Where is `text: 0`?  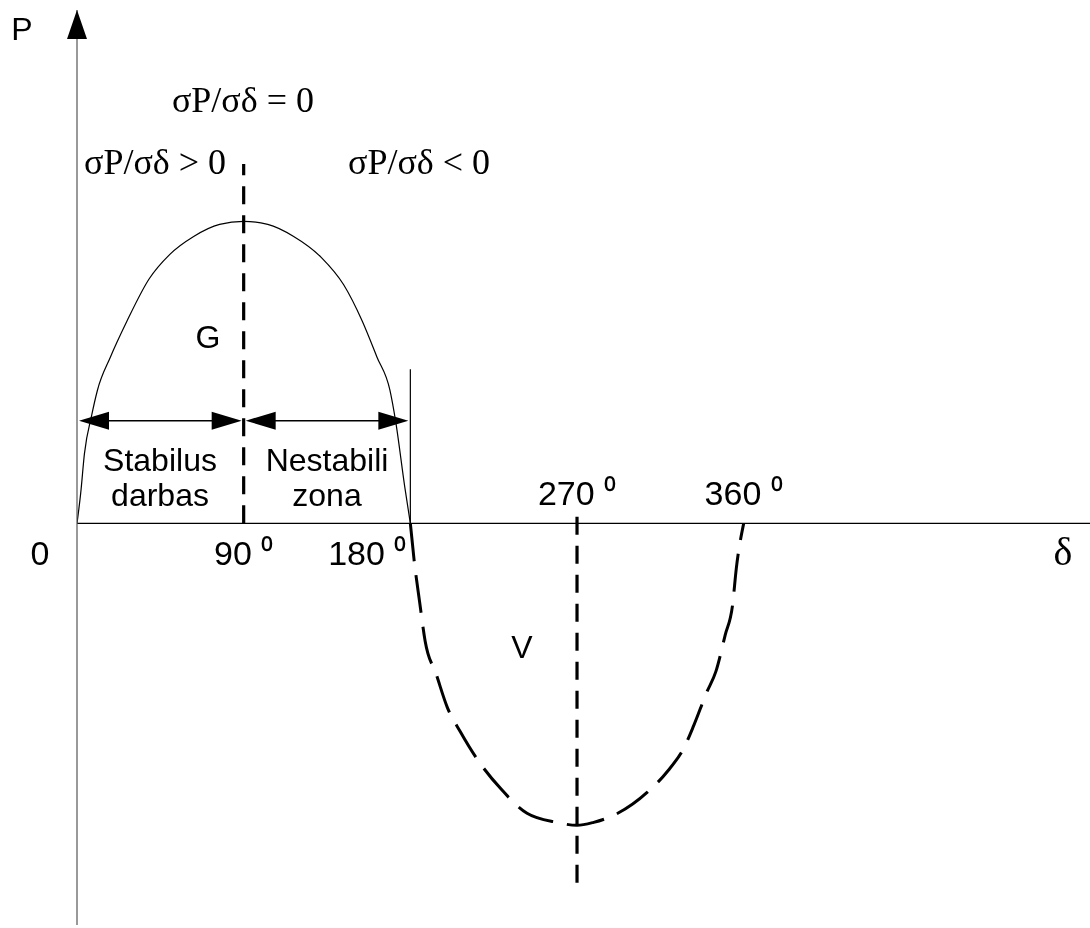 text: 0 is located at coordinates (40, 553).